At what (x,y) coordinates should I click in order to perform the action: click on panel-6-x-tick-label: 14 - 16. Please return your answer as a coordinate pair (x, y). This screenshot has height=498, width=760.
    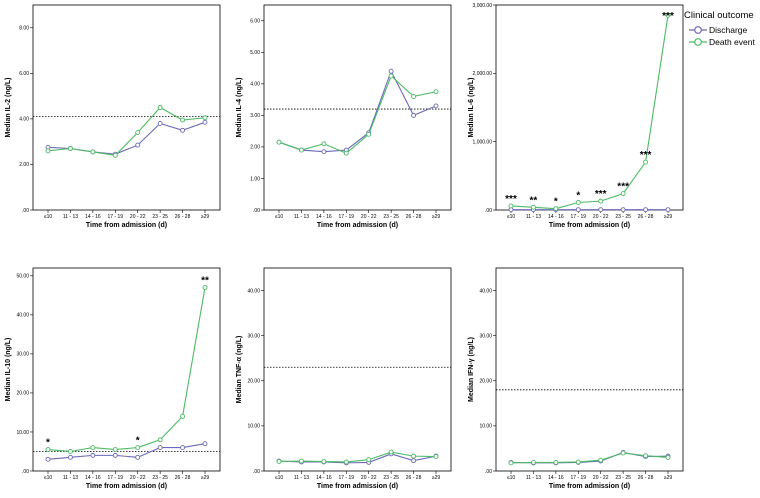
    Looking at the image, I should click on (556, 478).